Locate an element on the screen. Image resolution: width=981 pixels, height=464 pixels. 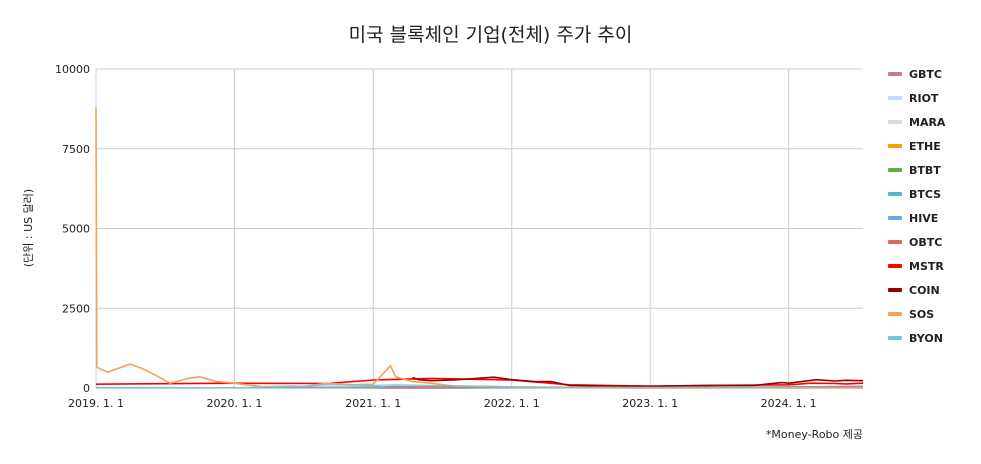
legend-label: OBTC is located at coordinates (926, 242).